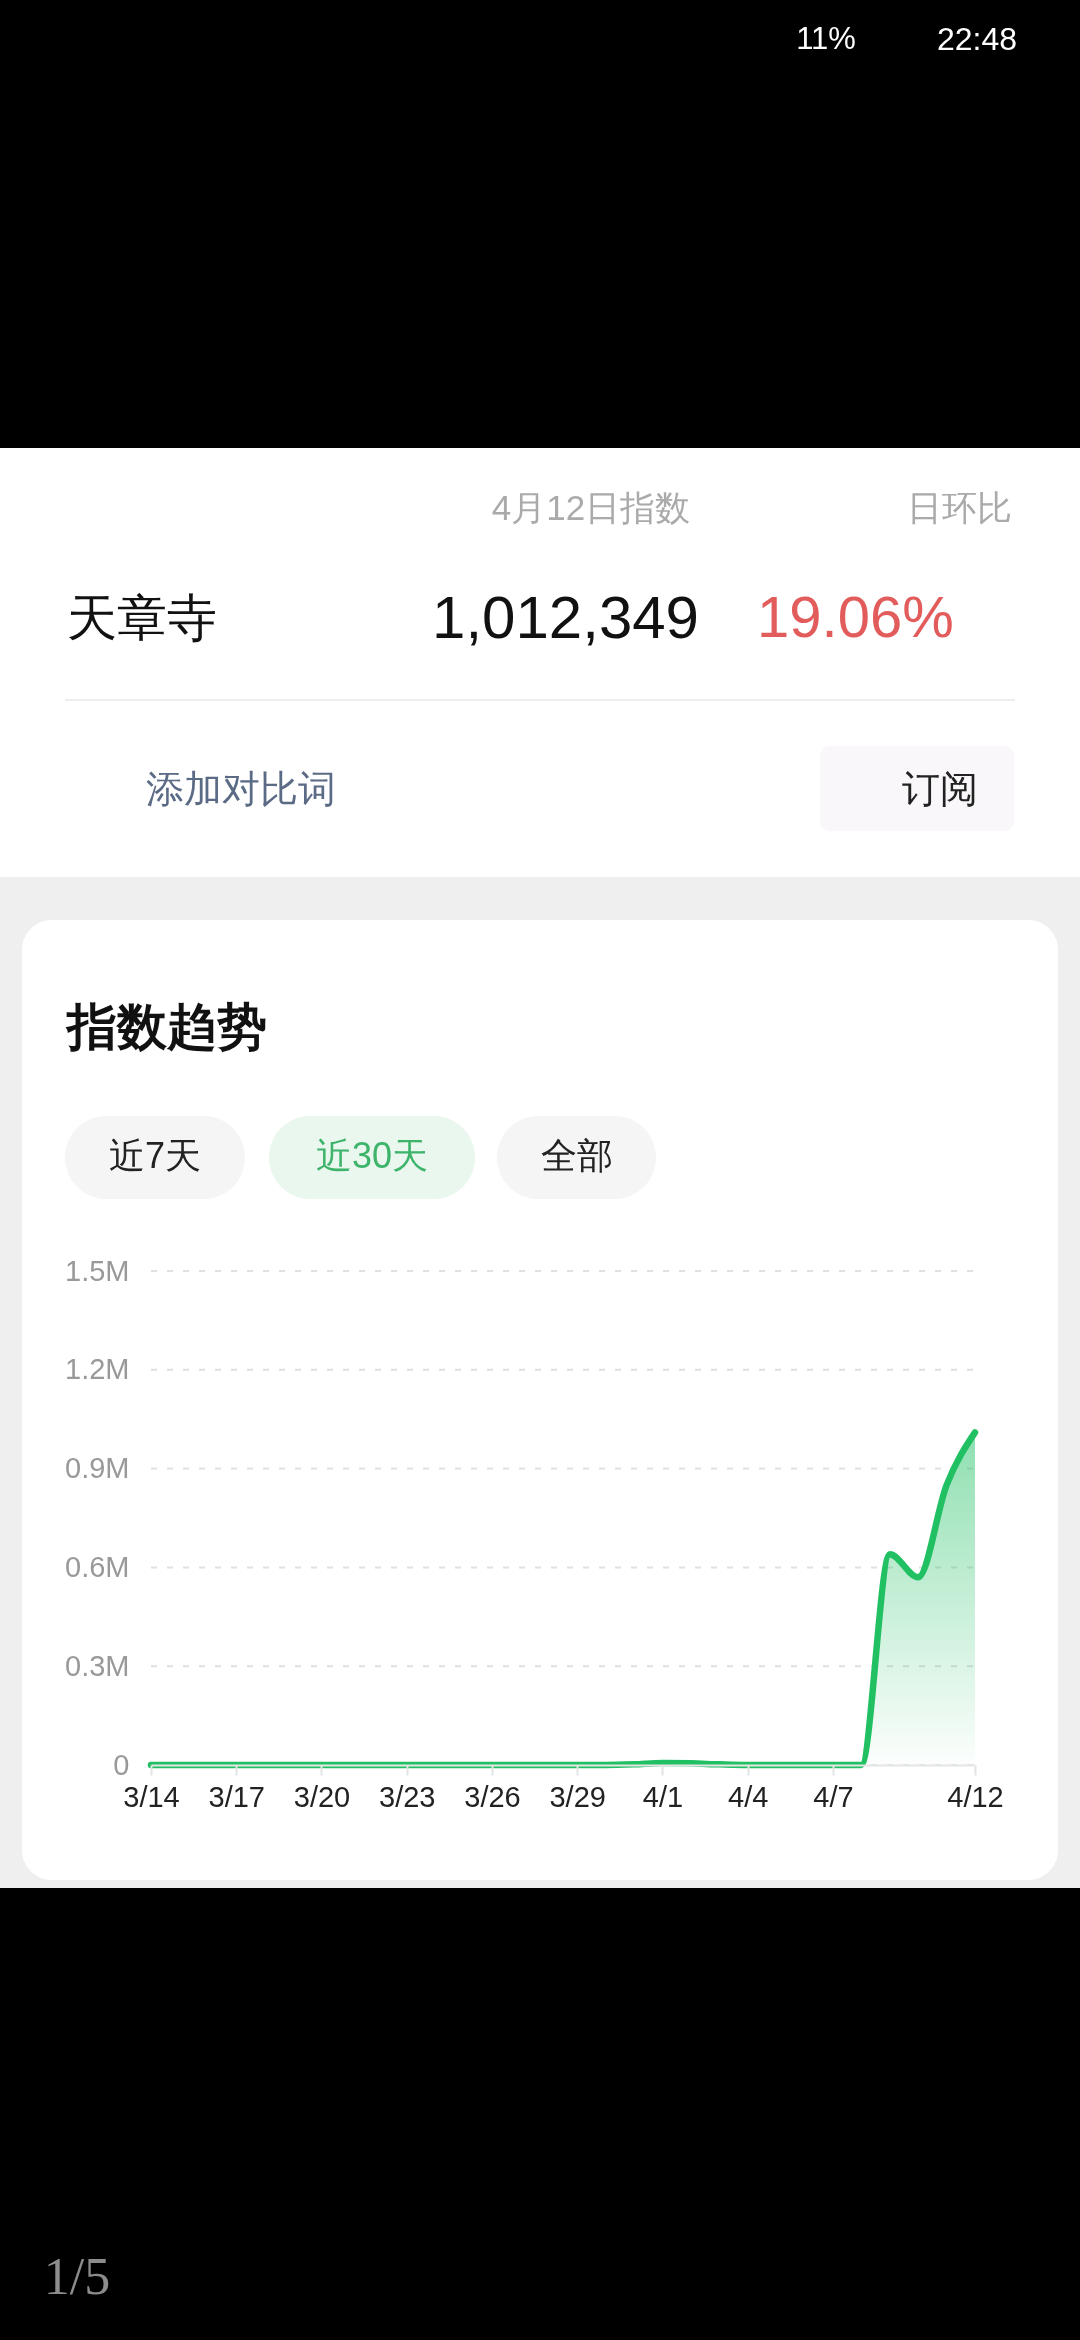 The height and width of the screenshot is (2340, 1080). What do you see at coordinates (492, 1796) in the screenshot?
I see `x-tick-label: 3/26` at bounding box center [492, 1796].